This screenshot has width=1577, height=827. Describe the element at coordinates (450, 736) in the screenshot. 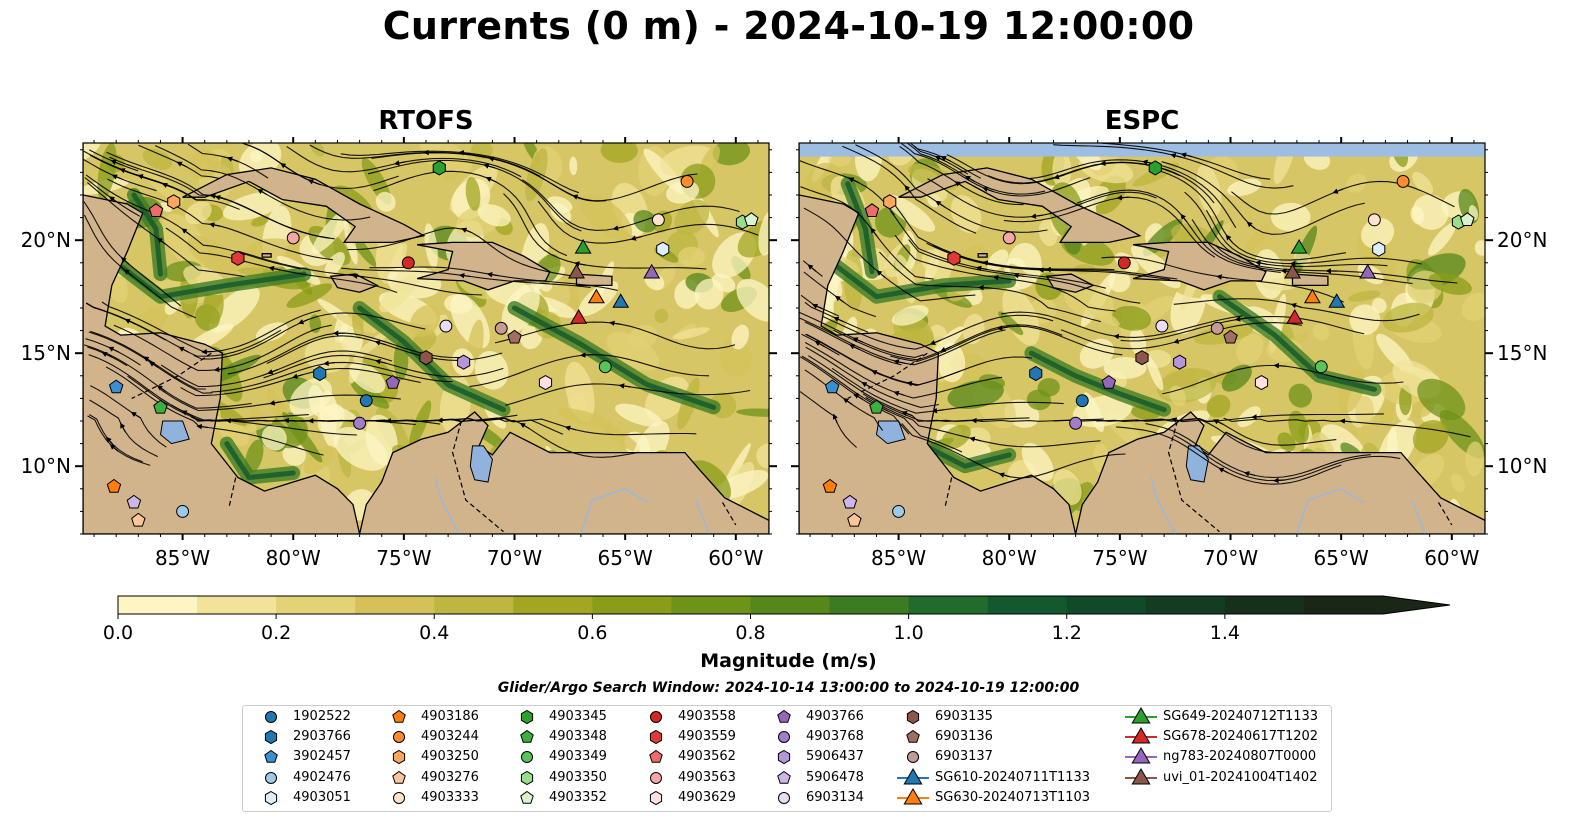

I see `legend-label: 4903244` at that location.